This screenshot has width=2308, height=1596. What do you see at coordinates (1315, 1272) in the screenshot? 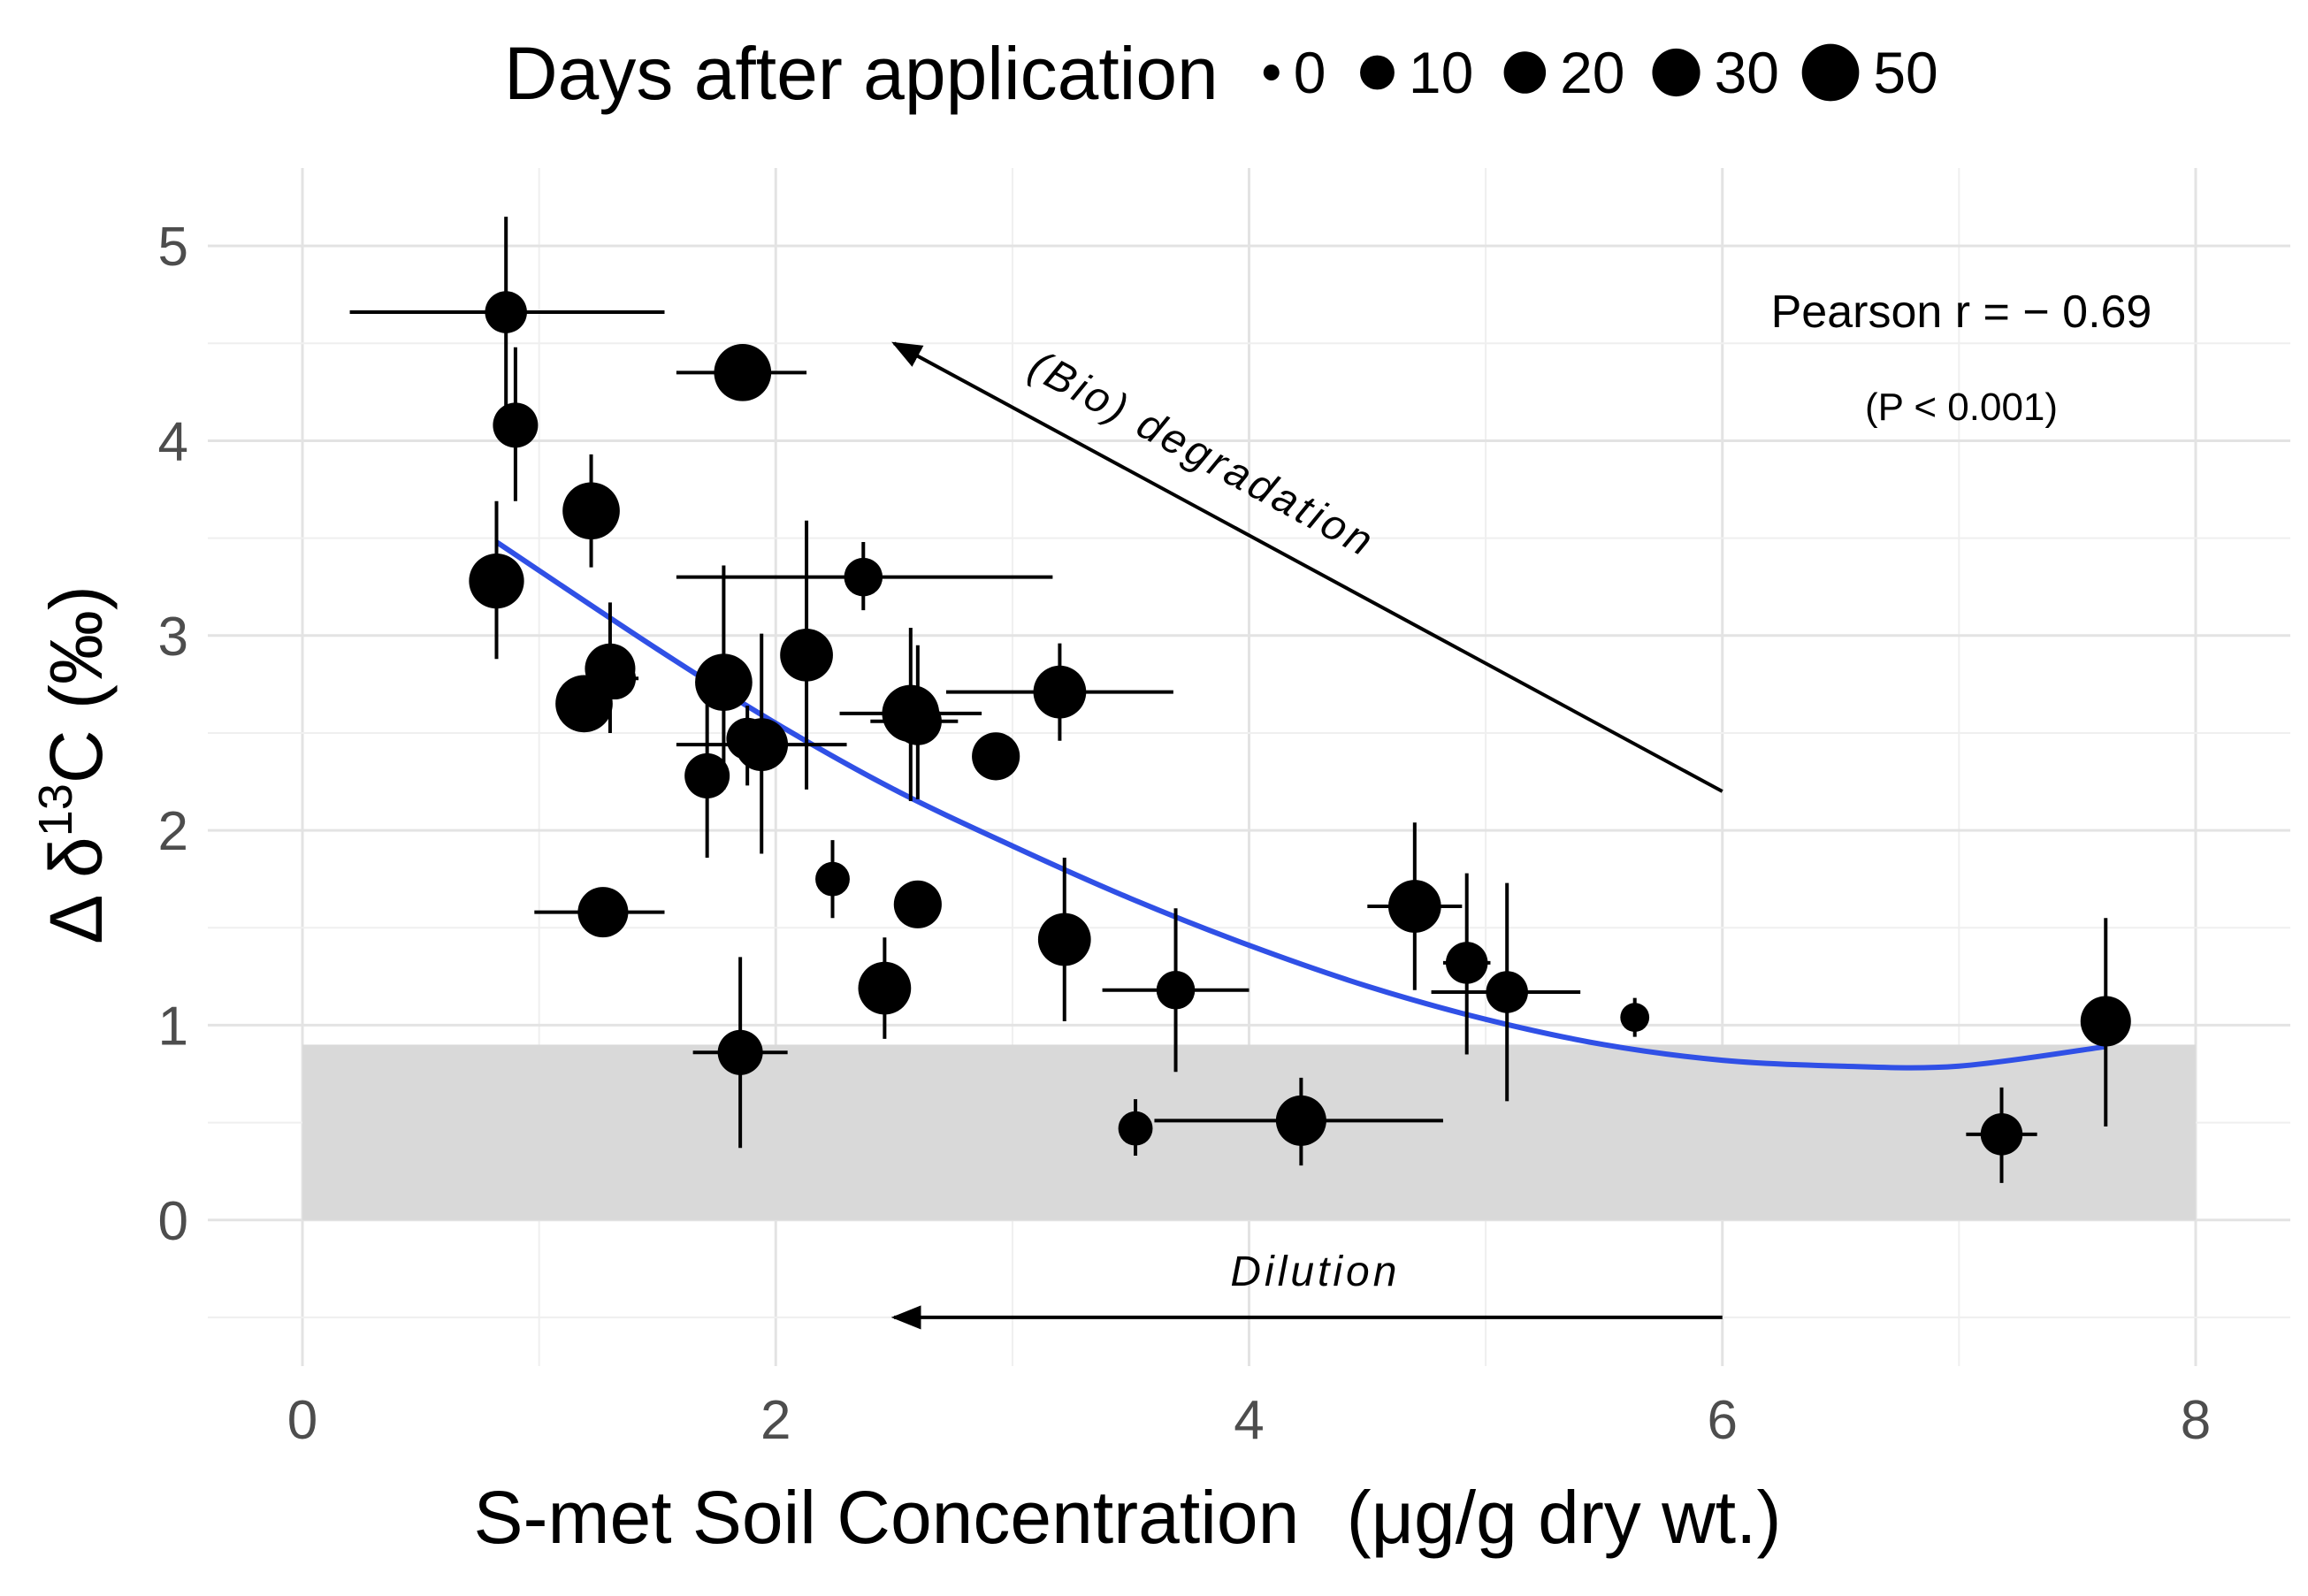
I see `dilution-label: Dilution` at bounding box center [1315, 1272].